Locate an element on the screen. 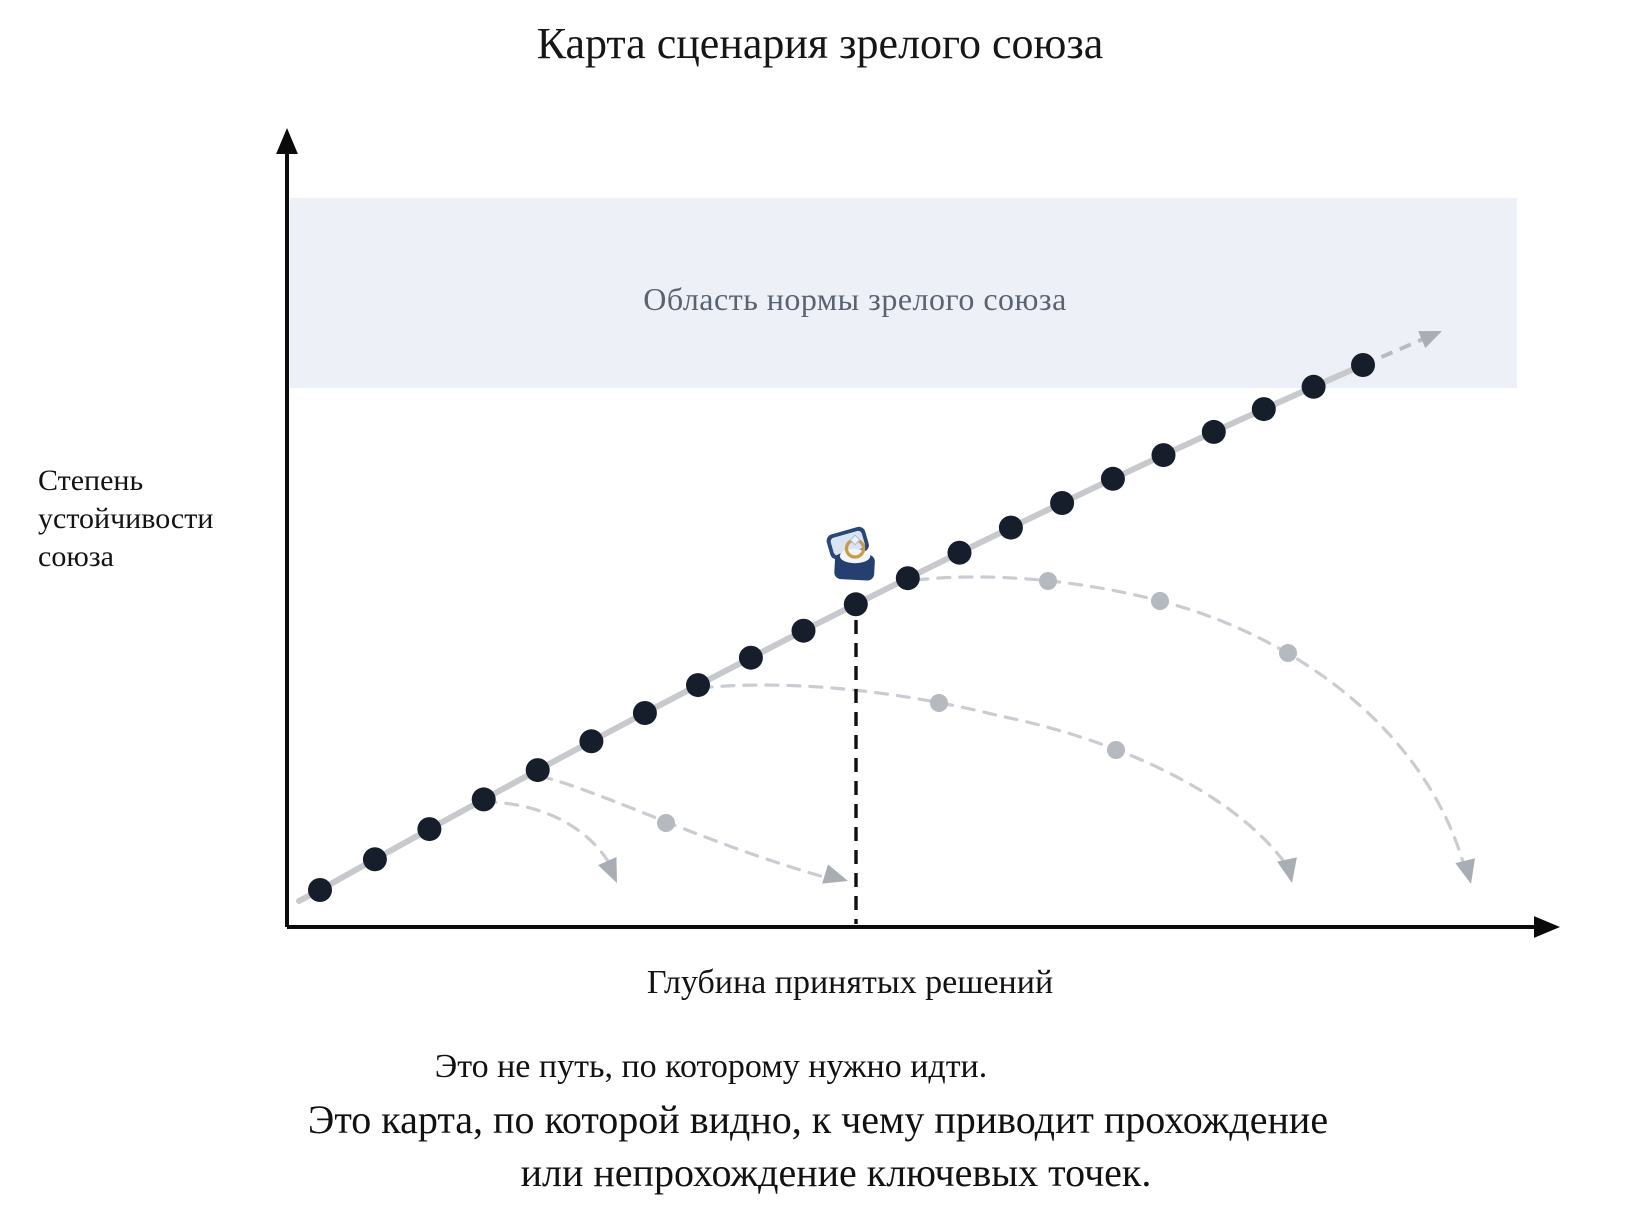  y-axis-label-line: устойчивости is located at coordinates (126, 518).